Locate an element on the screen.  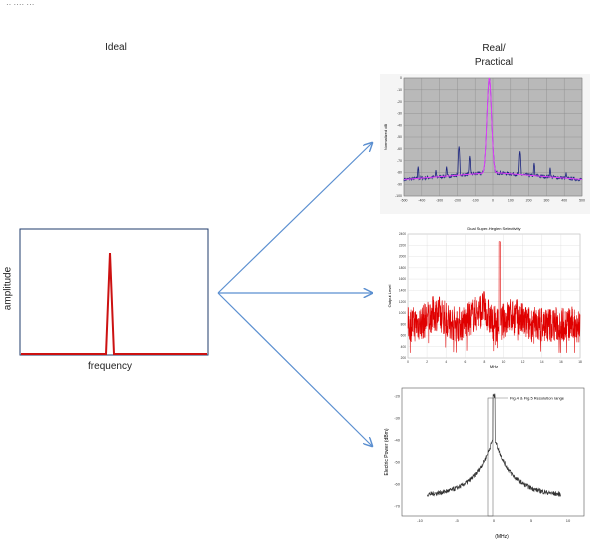
chart3-xtick-label: 5 is located at coordinates (531, 520).